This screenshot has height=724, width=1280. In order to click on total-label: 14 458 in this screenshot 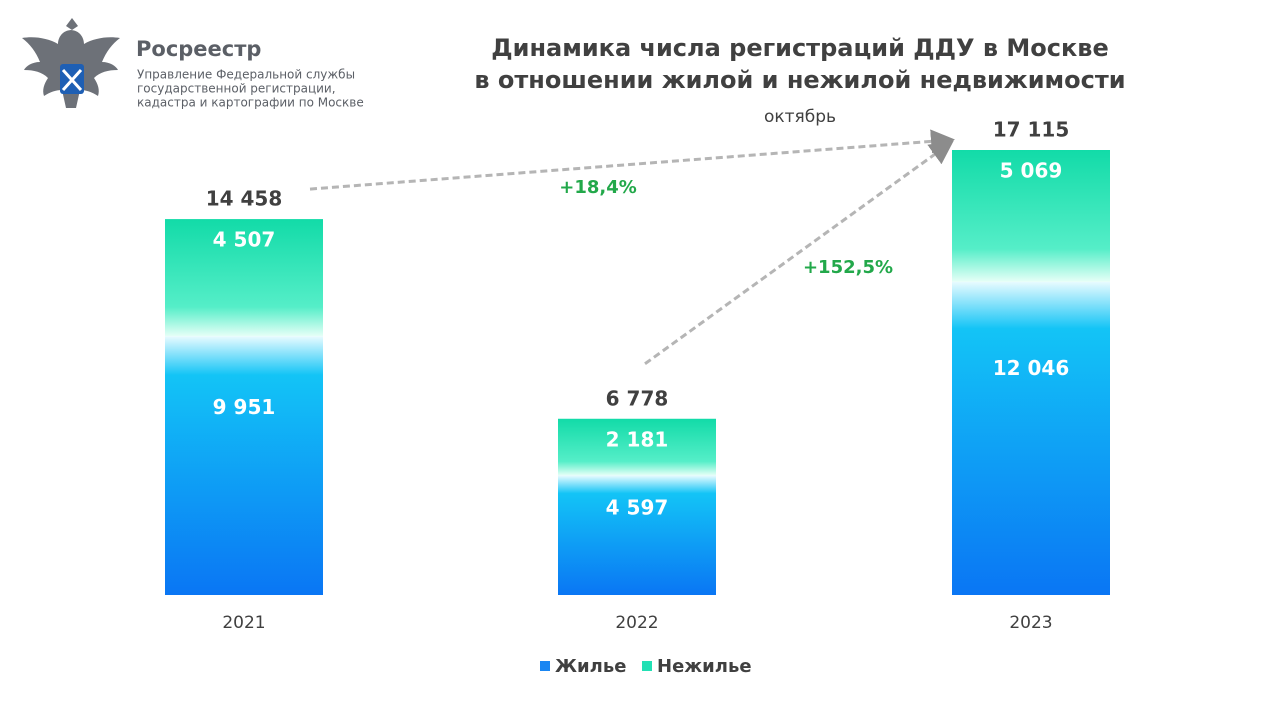, I will do `click(244, 199)`.